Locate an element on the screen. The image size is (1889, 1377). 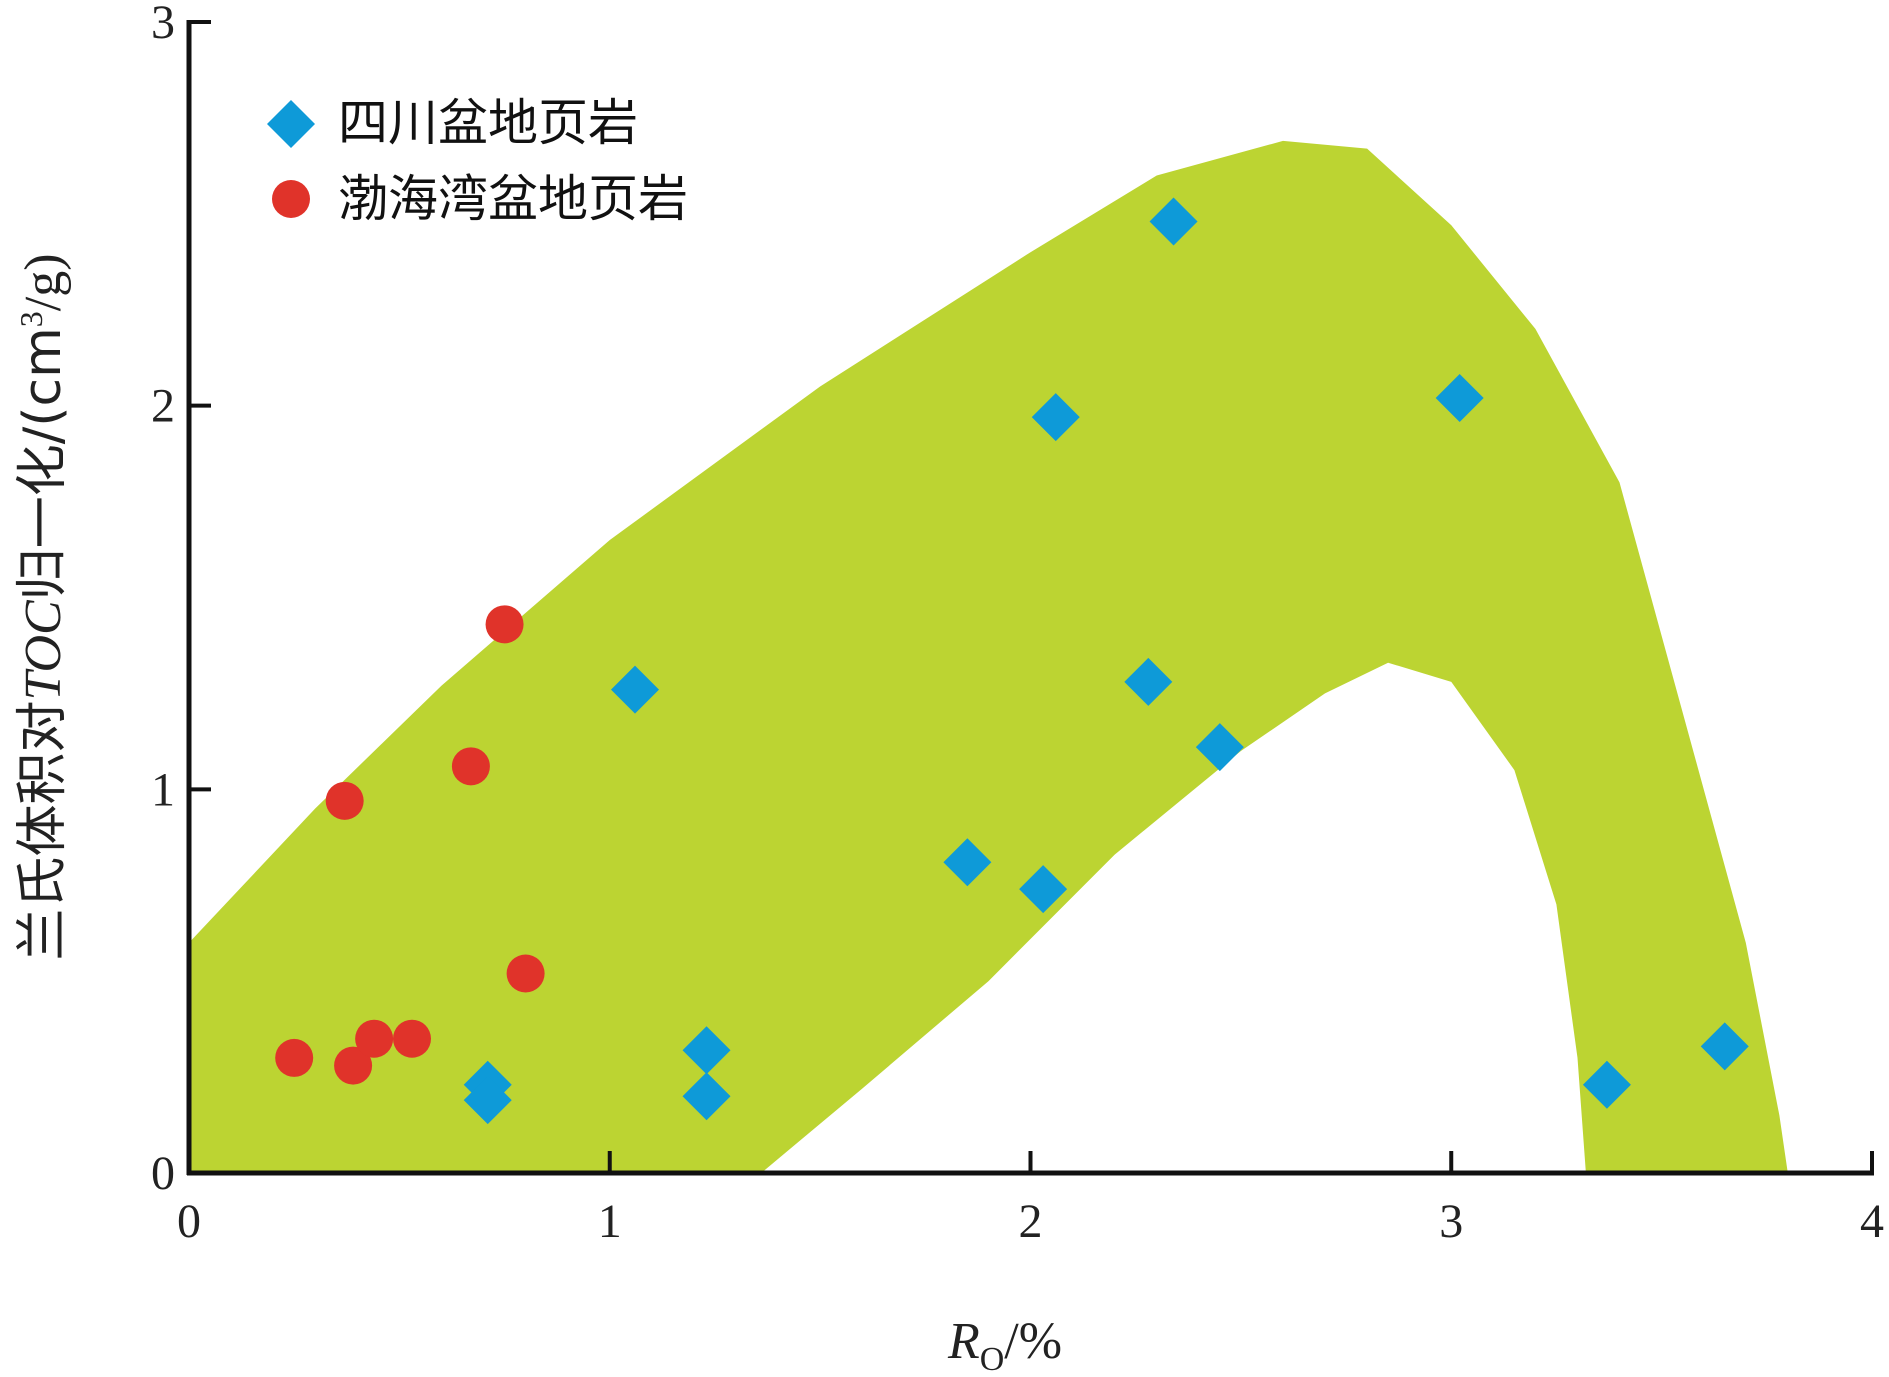
legend-circle is located at coordinates (291, 199).